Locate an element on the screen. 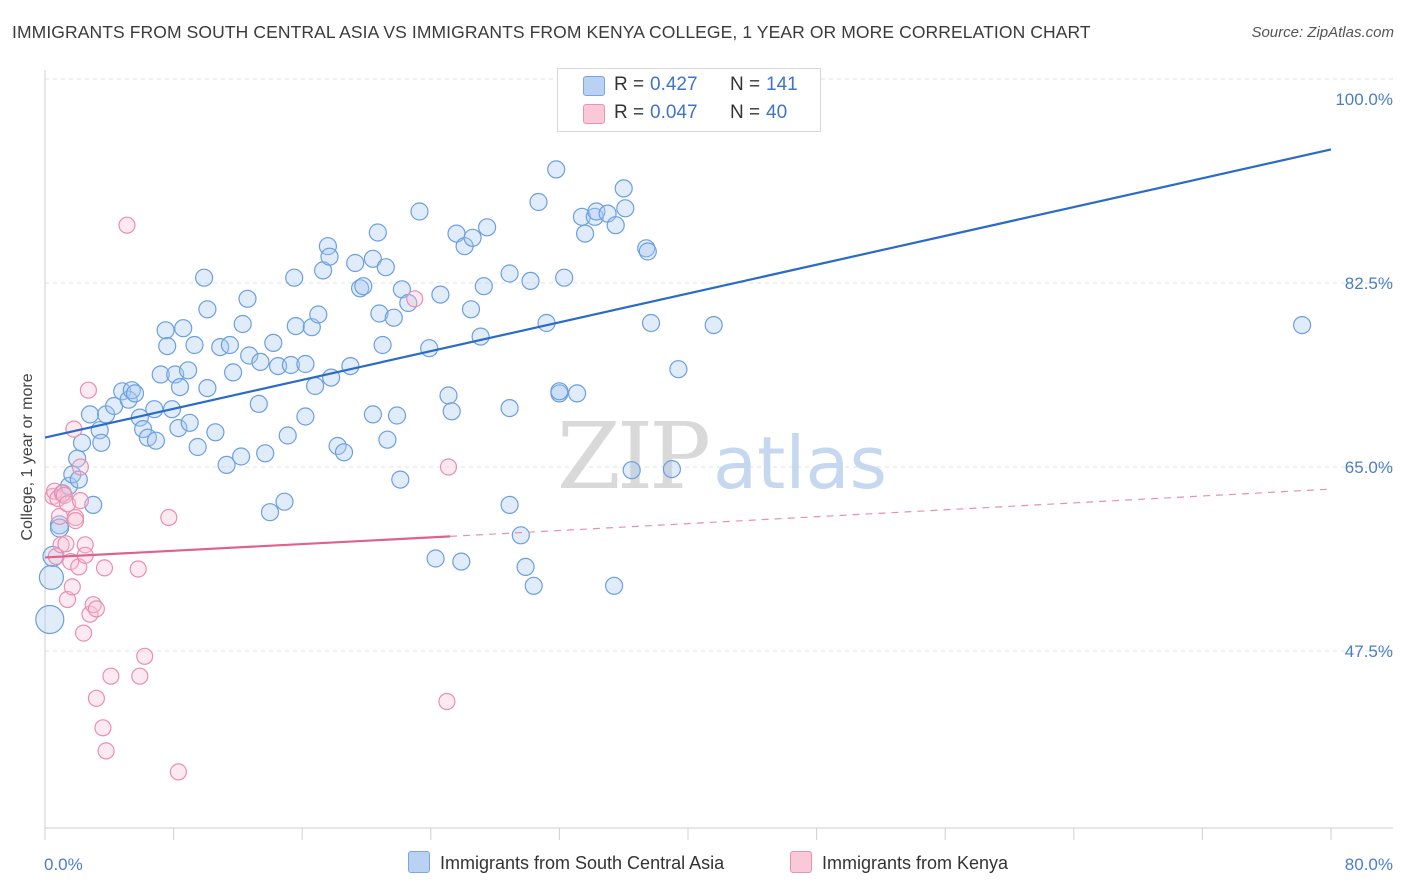 This screenshot has height=892, width=1406. chart-source: Source: ZipAtlas.com is located at coordinates (1322, 32).